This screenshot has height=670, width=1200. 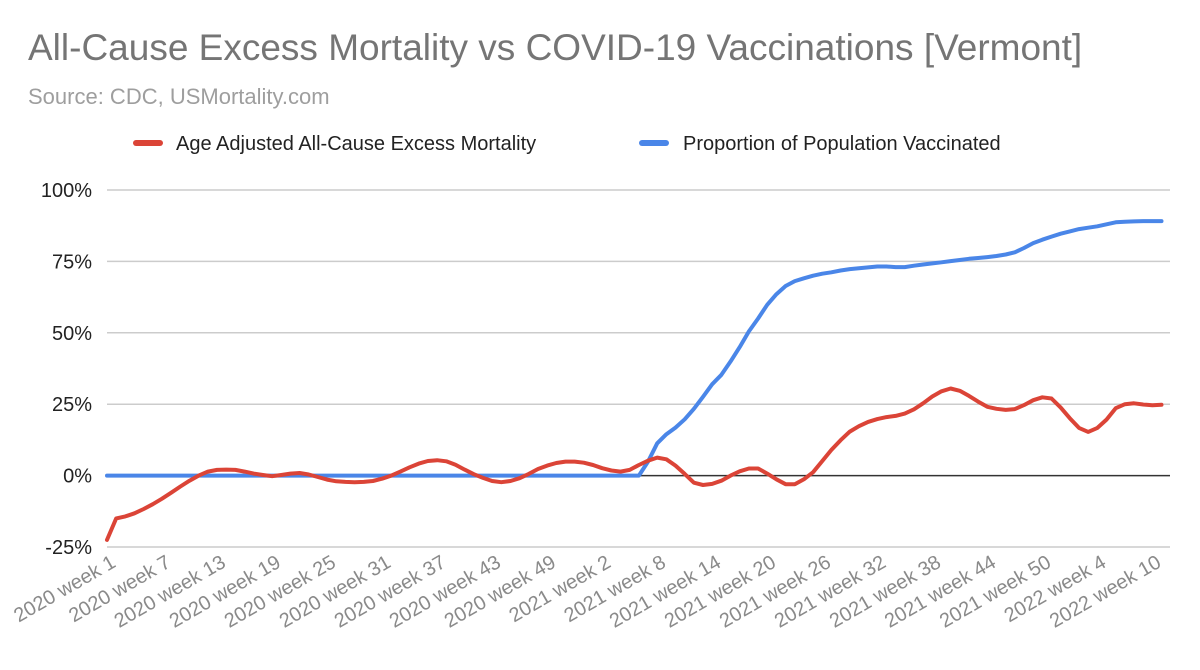 I want to click on legend-item-mortality: Age Adjusted All-Cause Excess Mortality, so click(x=334, y=144).